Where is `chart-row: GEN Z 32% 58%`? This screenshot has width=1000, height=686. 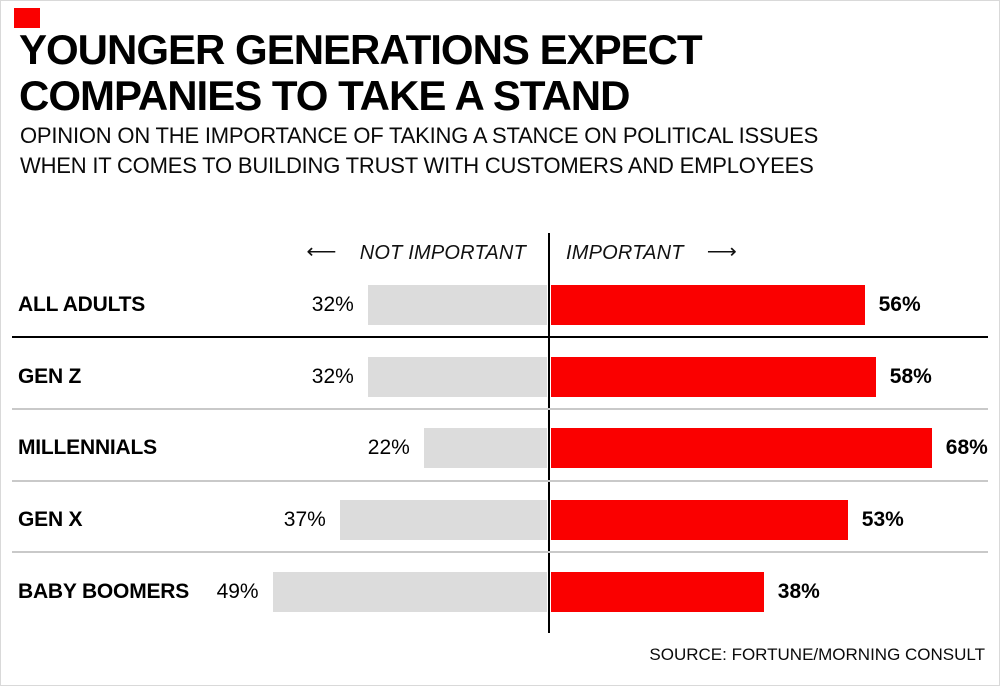
chart-row: GEN Z 32% 58% is located at coordinates (500, 377).